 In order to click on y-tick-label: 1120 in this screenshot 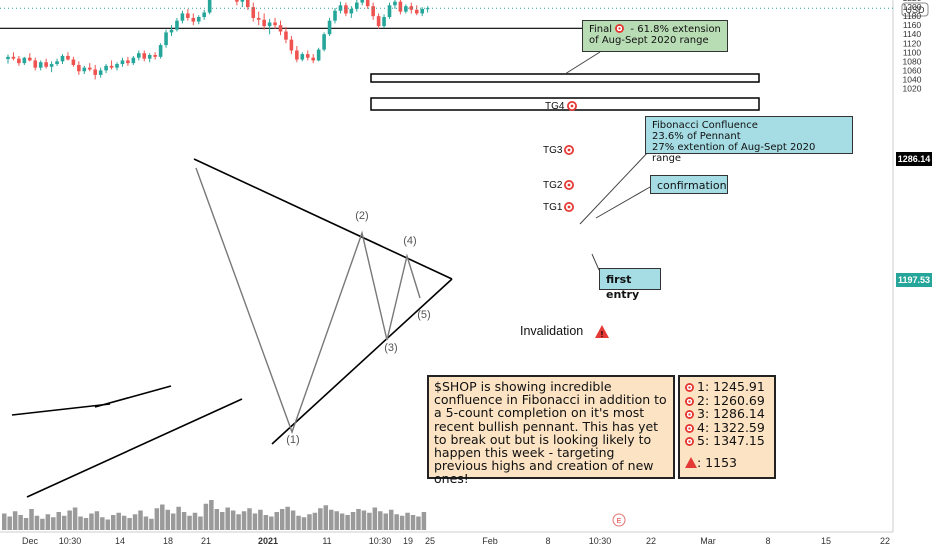, I will do `click(912, 43)`.